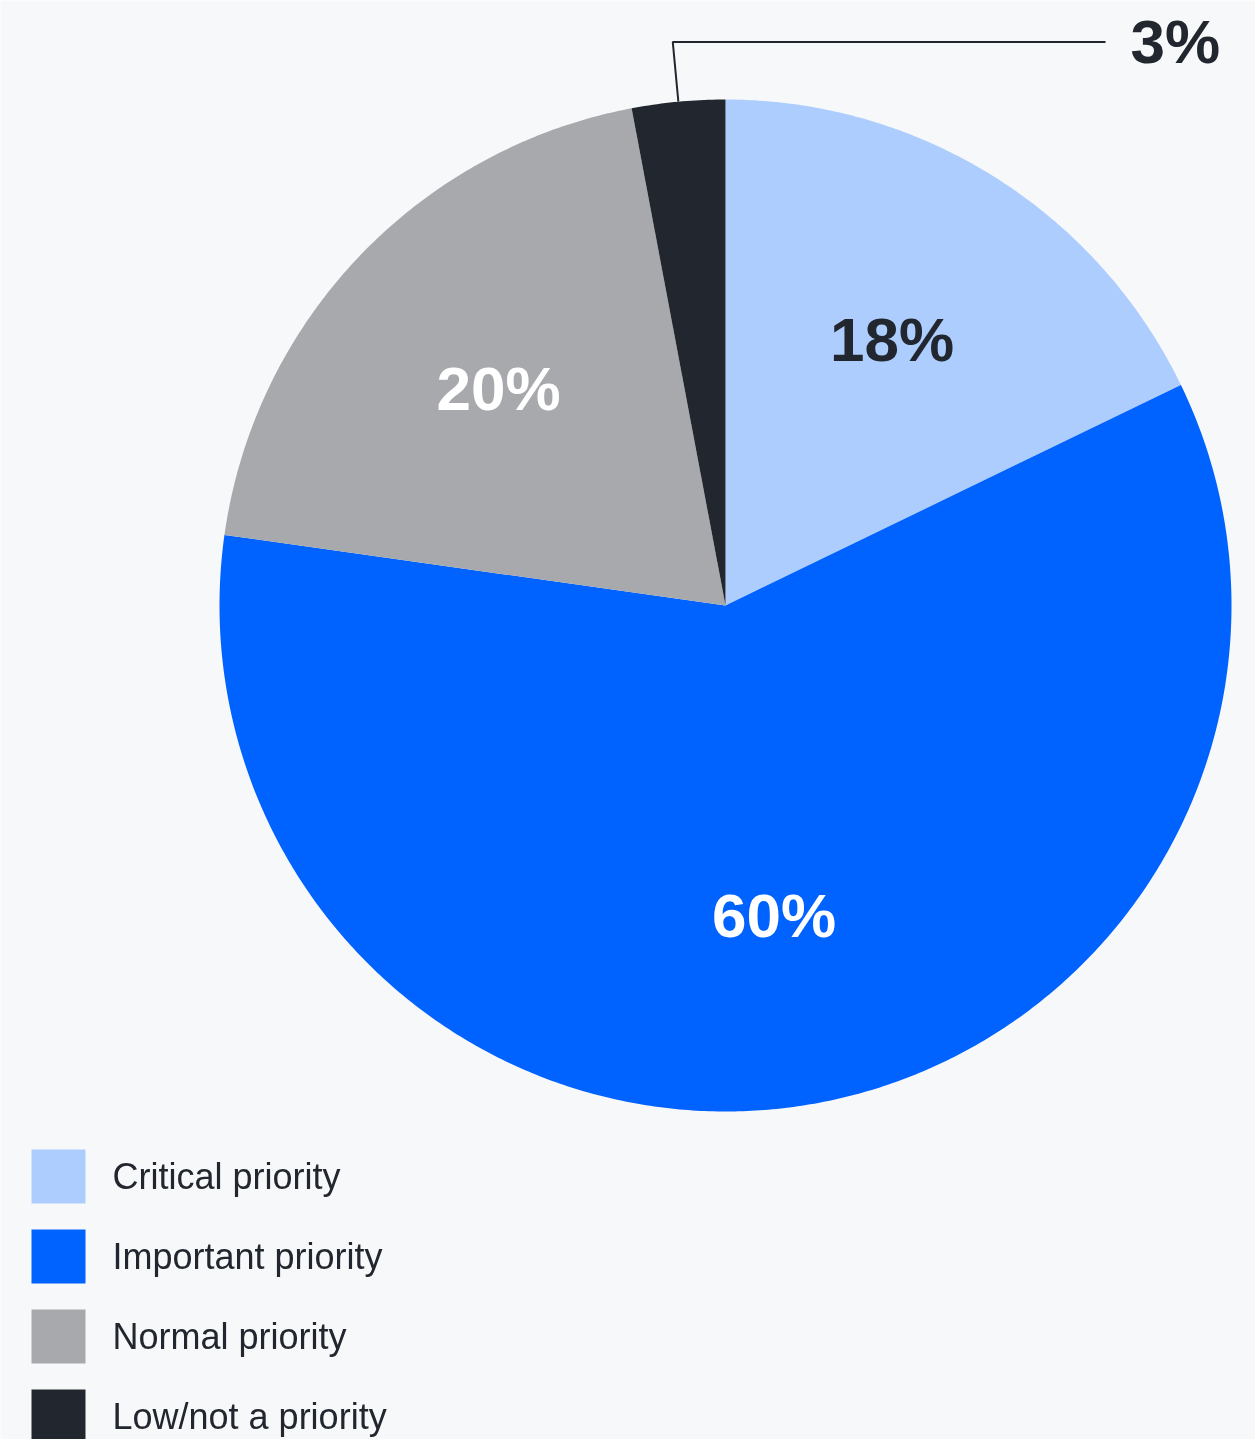  I want to click on data-label: 60%, so click(774, 915).